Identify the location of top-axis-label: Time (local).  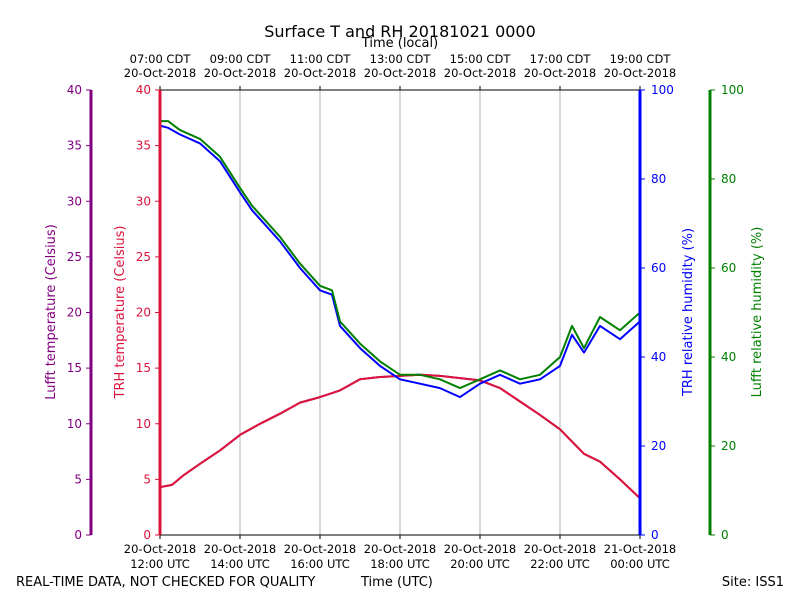
(399, 43).